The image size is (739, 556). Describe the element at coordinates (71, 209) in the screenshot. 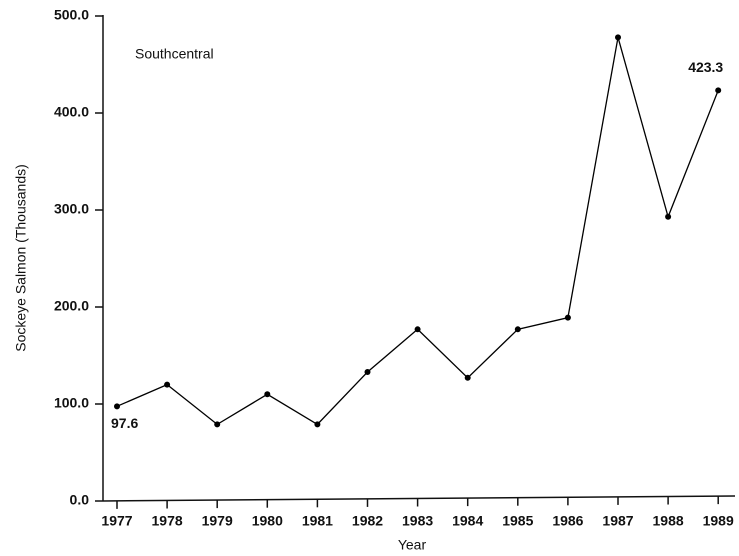

I see `y-tick-label: 300.0` at that location.